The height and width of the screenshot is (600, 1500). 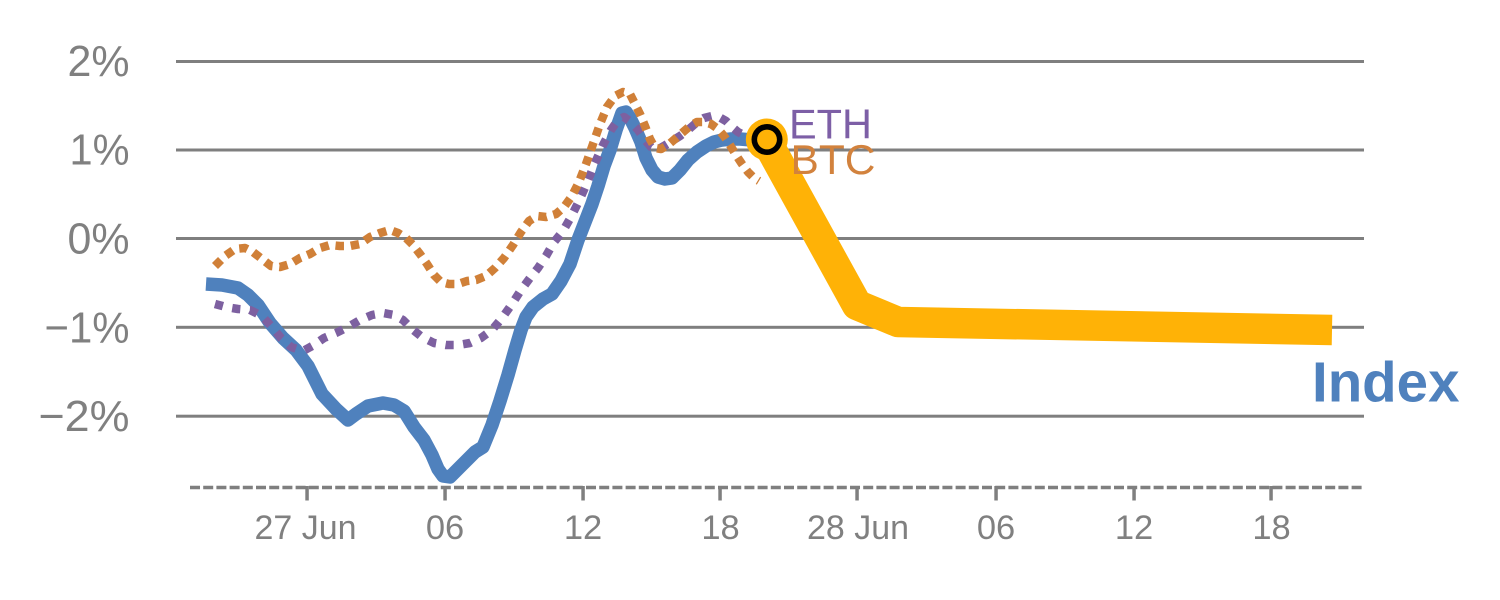 What do you see at coordinates (858, 528) in the screenshot?
I see `svg-text: 28 Jun` at bounding box center [858, 528].